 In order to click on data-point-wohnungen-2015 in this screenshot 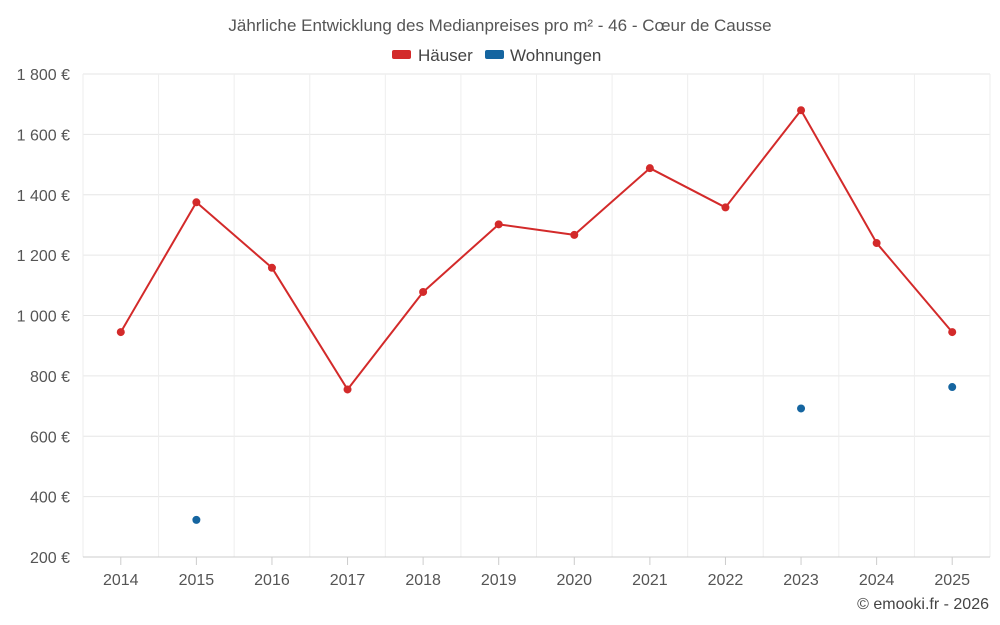, I will do `click(196, 519)`.